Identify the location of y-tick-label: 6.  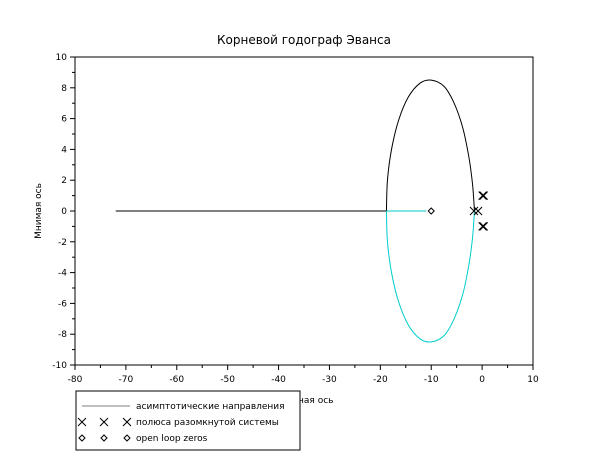
(64, 120).